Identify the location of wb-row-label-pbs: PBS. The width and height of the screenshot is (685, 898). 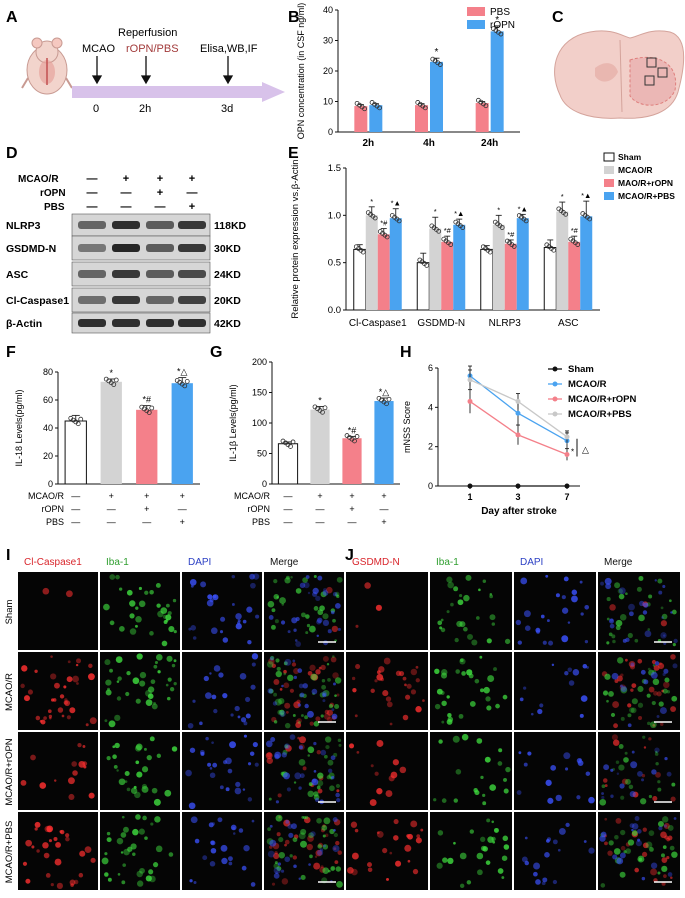
(54, 207).